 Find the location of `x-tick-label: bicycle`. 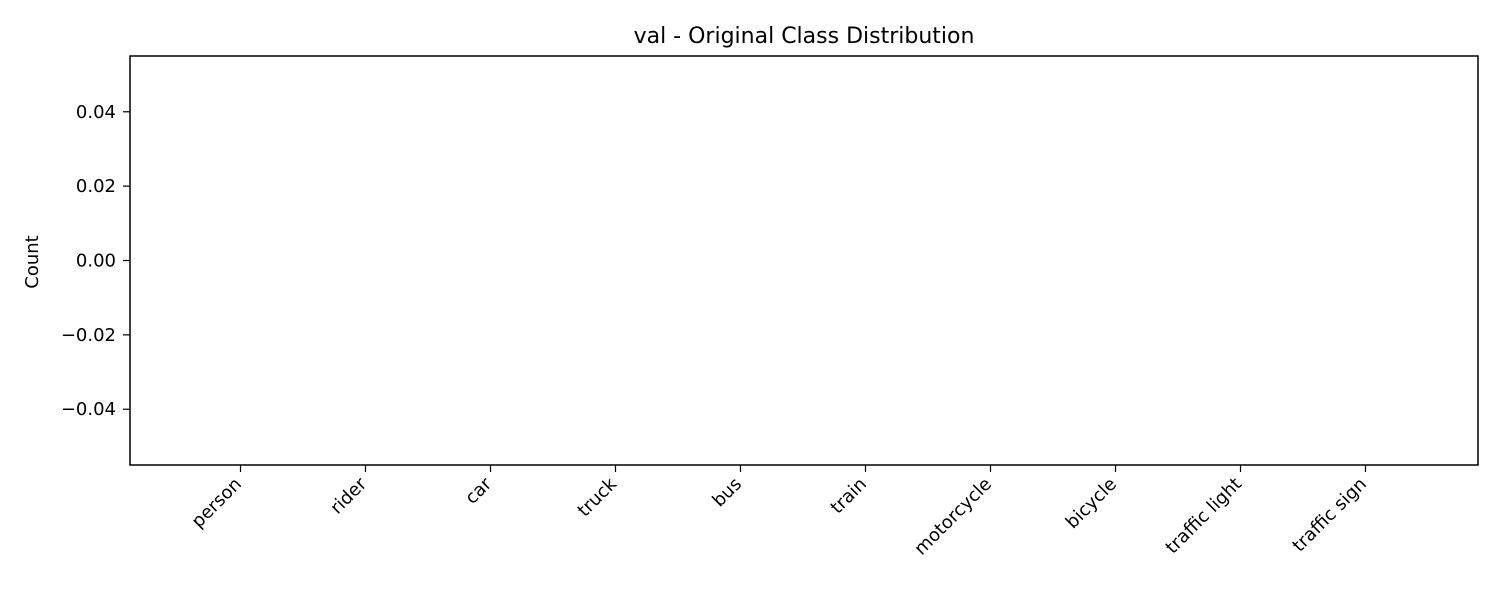

x-tick-label: bicycle is located at coordinates (1091, 503).